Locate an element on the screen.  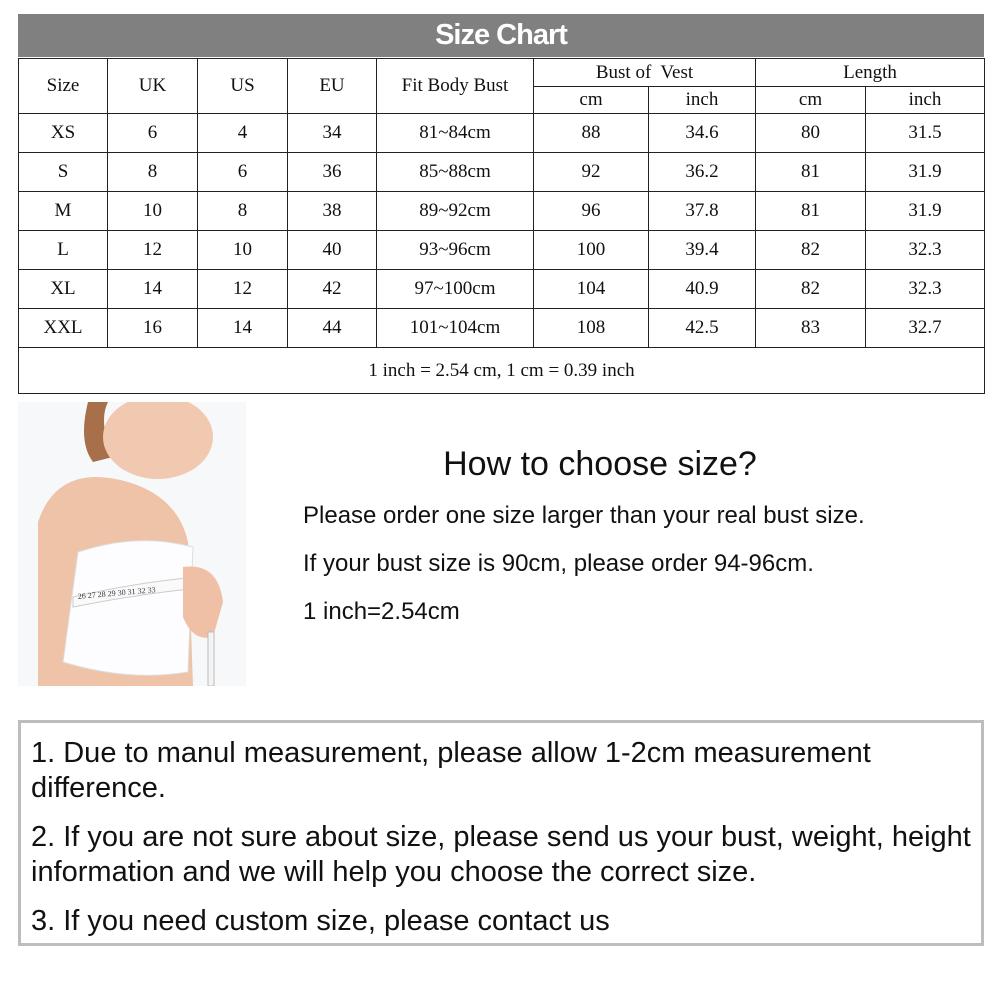
table-cell: L is located at coordinates (63, 250).